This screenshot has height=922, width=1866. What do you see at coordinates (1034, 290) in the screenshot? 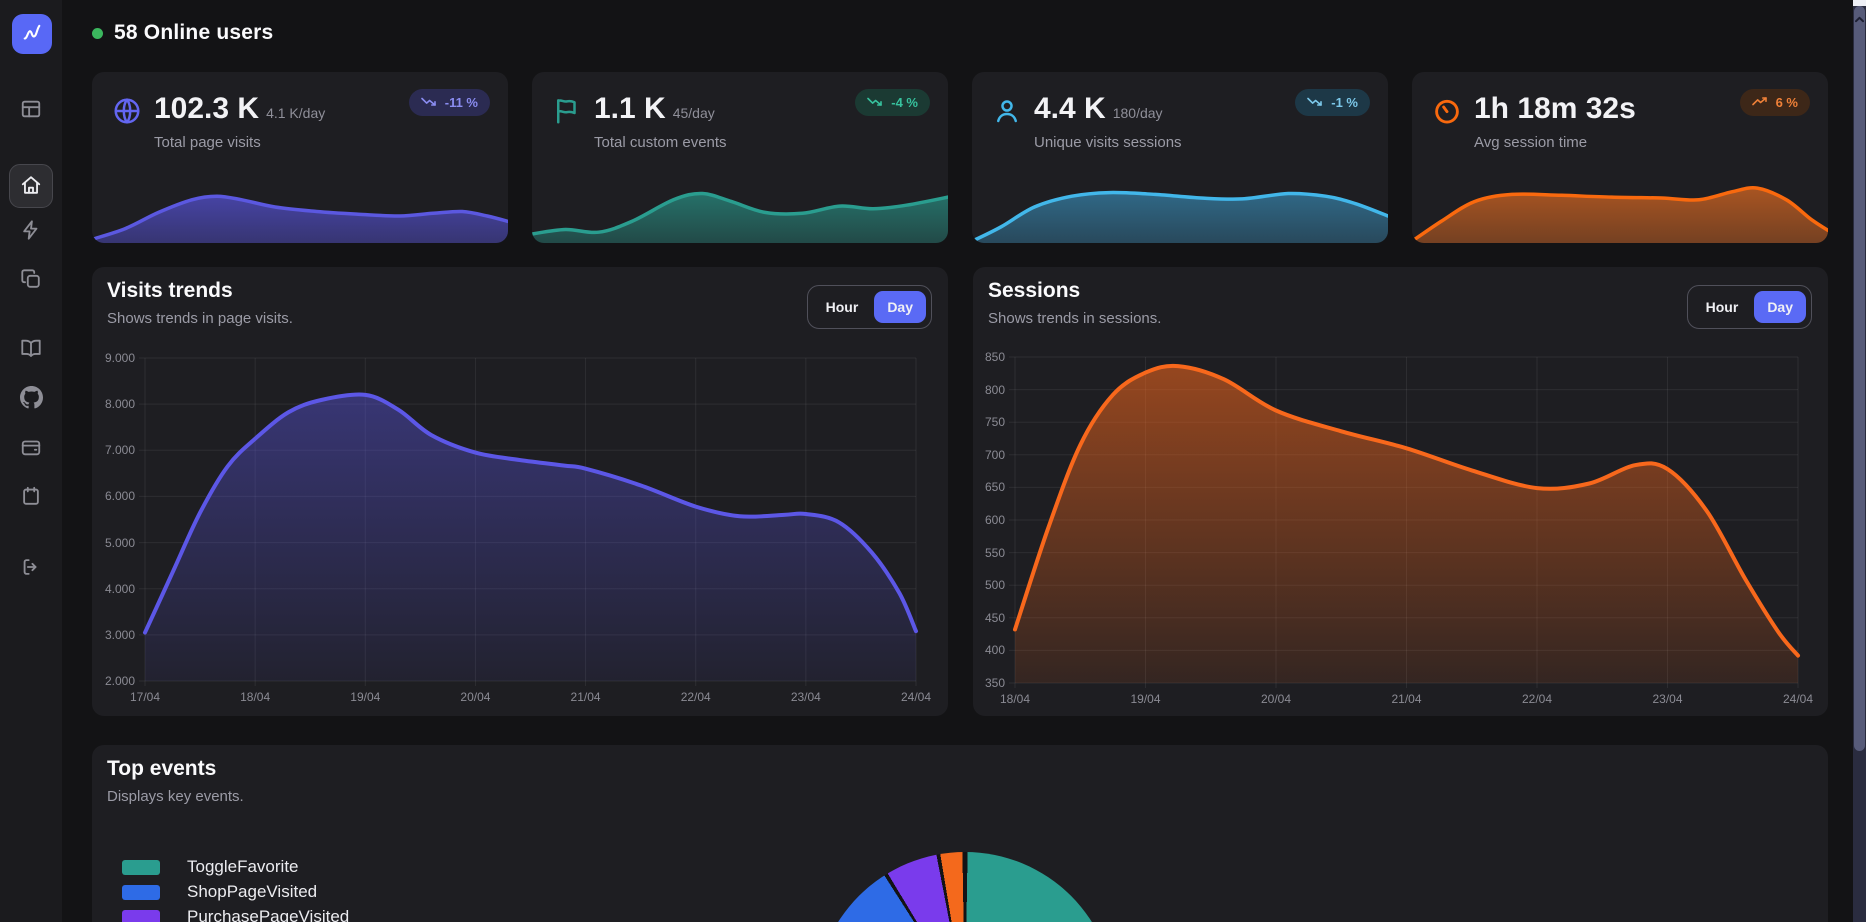
I see `panel-title: Sessions` at bounding box center [1034, 290].